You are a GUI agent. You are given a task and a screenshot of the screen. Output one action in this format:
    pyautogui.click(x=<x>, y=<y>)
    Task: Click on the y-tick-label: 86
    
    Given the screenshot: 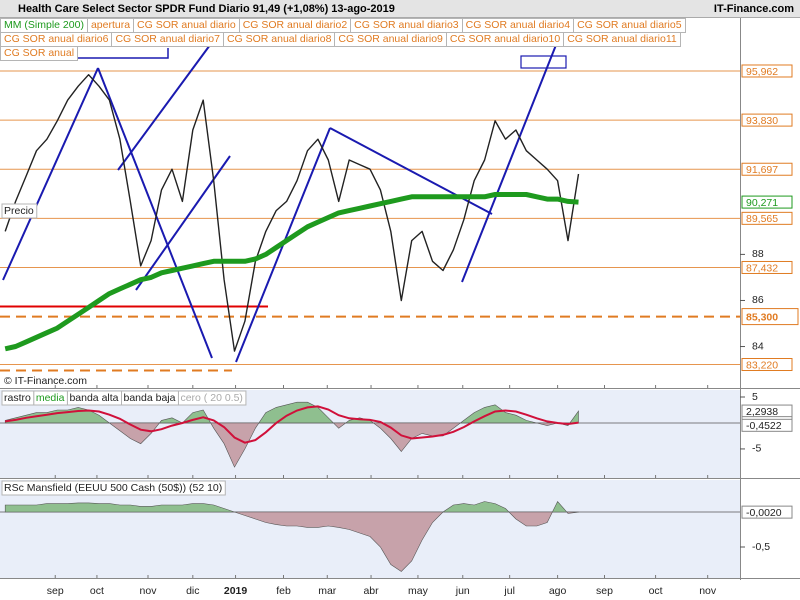 What is the action you would take?
    pyautogui.click(x=758, y=300)
    